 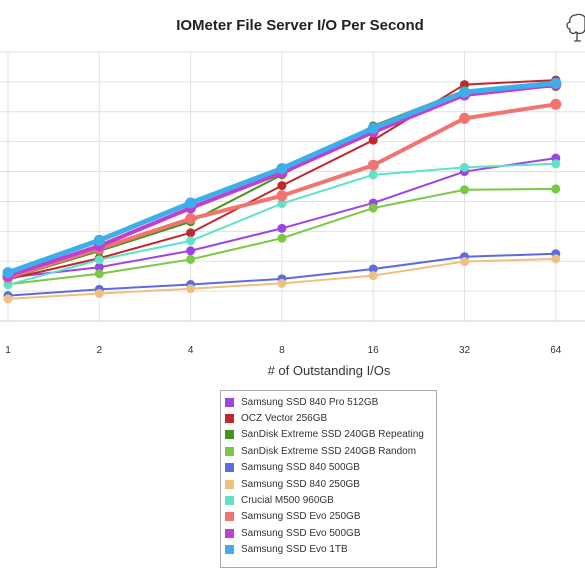 What do you see at coordinates (100, 350) in the screenshot?
I see `x-tick-label: 2` at bounding box center [100, 350].